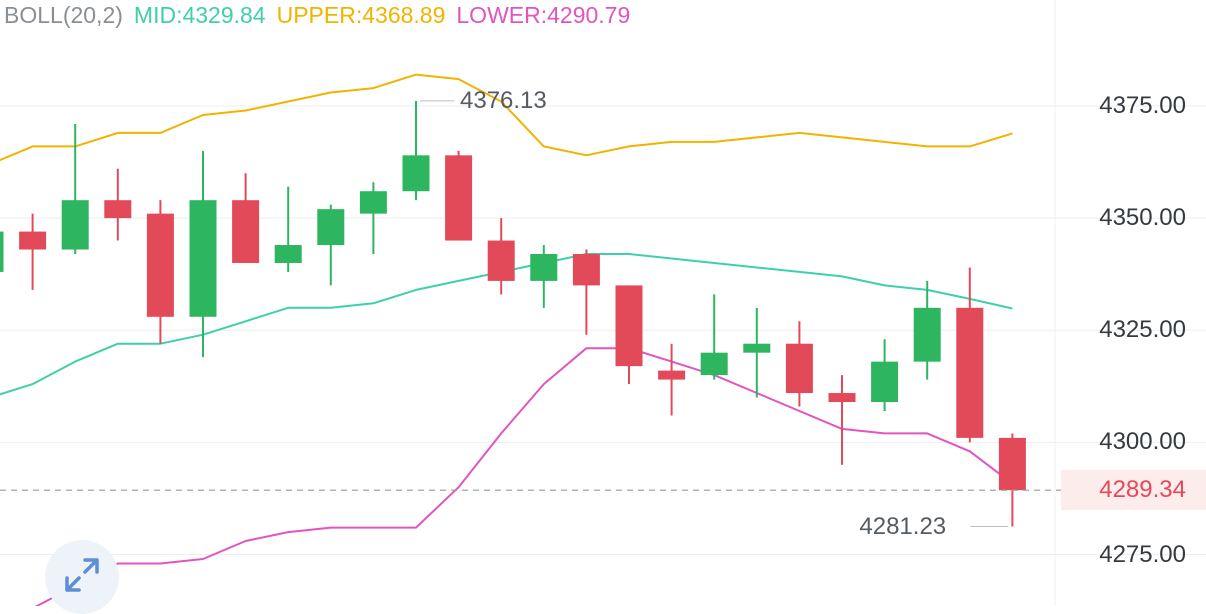 The image size is (1206, 614). What do you see at coordinates (506, 117) in the screenshot?
I see `upper-band-line` at bounding box center [506, 117].